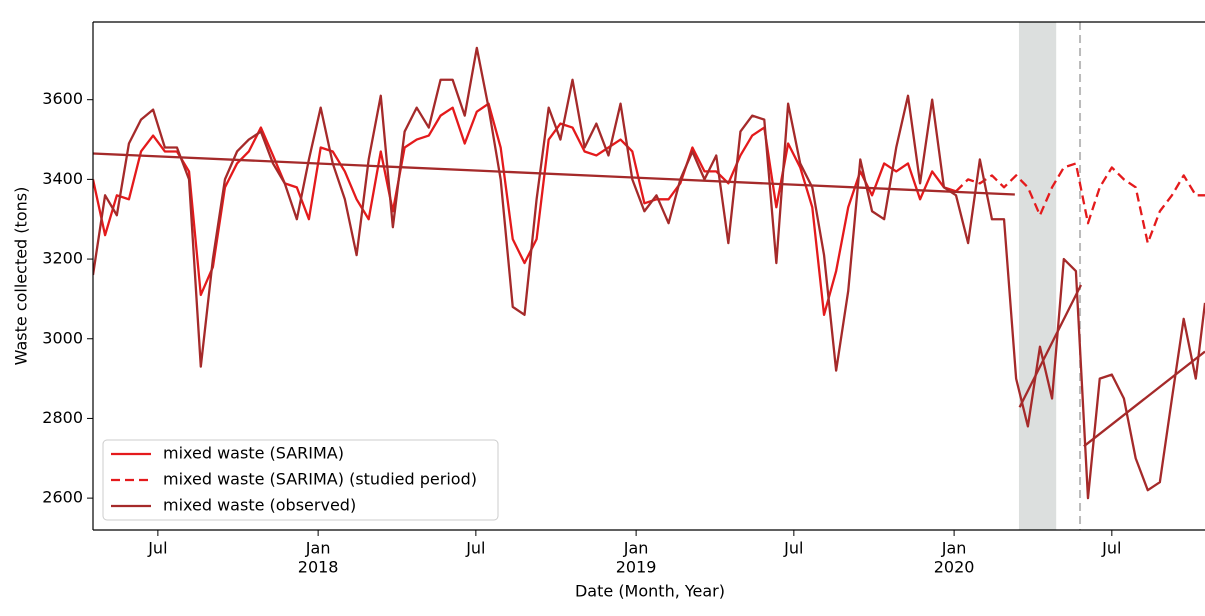 The height and width of the screenshot is (616, 1205). Describe the element at coordinates (259, 505) in the screenshot. I see `legend-label: mixed waste (observed)` at that location.